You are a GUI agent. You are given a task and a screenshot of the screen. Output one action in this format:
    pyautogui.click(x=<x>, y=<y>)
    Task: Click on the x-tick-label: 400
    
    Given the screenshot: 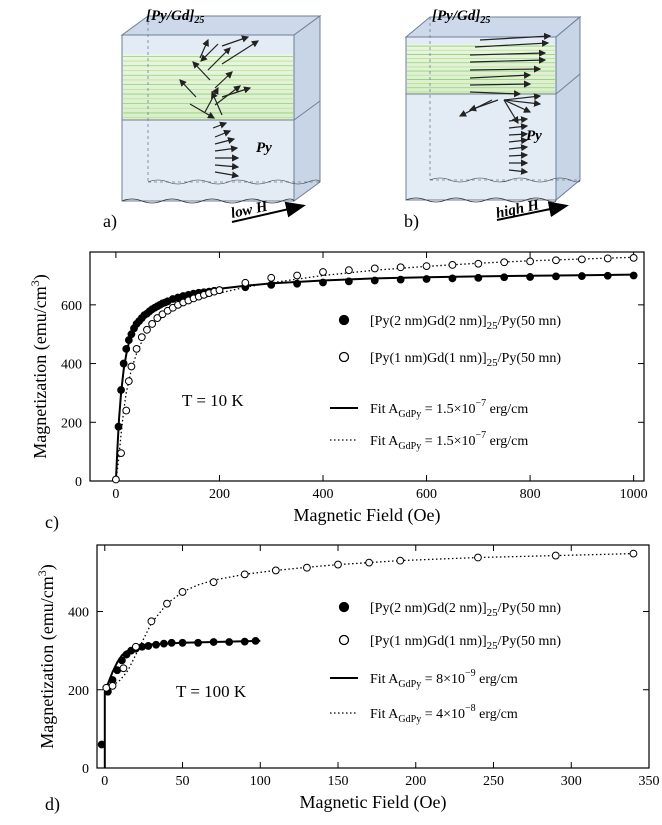 What is the action you would take?
    pyautogui.click(x=322, y=494)
    